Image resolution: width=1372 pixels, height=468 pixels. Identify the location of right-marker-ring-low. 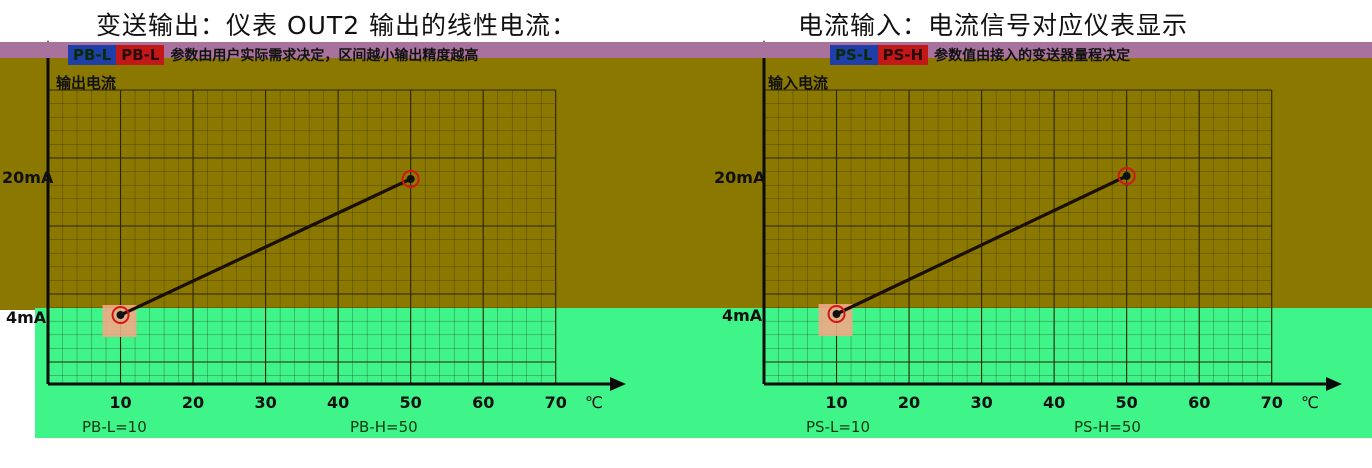
(836, 314).